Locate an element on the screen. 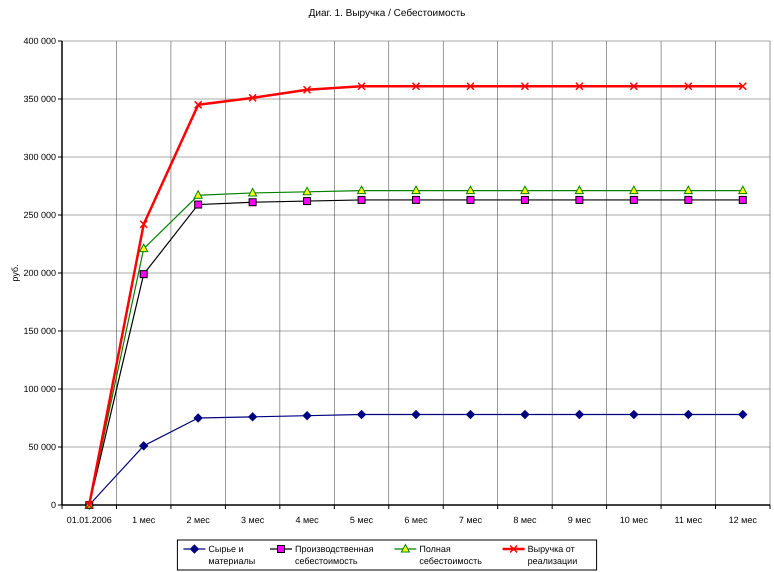 The width and height of the screenshot is (774, 572). y-axis-title: руб. is located at coordinates (15, 273).